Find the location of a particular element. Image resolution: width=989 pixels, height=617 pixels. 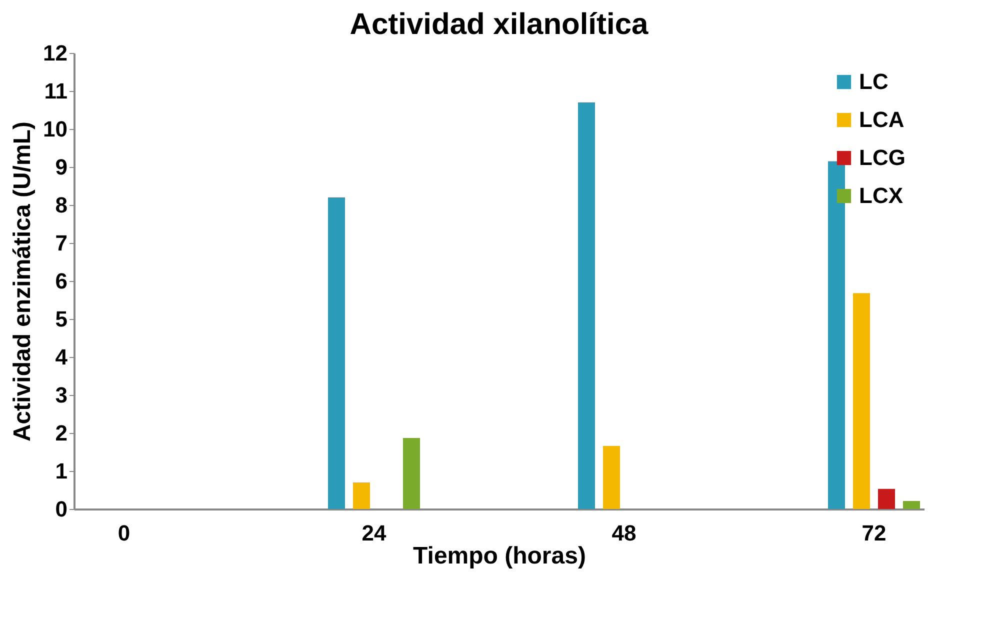

legend-label: LCX is located at coordinates (881, 195).